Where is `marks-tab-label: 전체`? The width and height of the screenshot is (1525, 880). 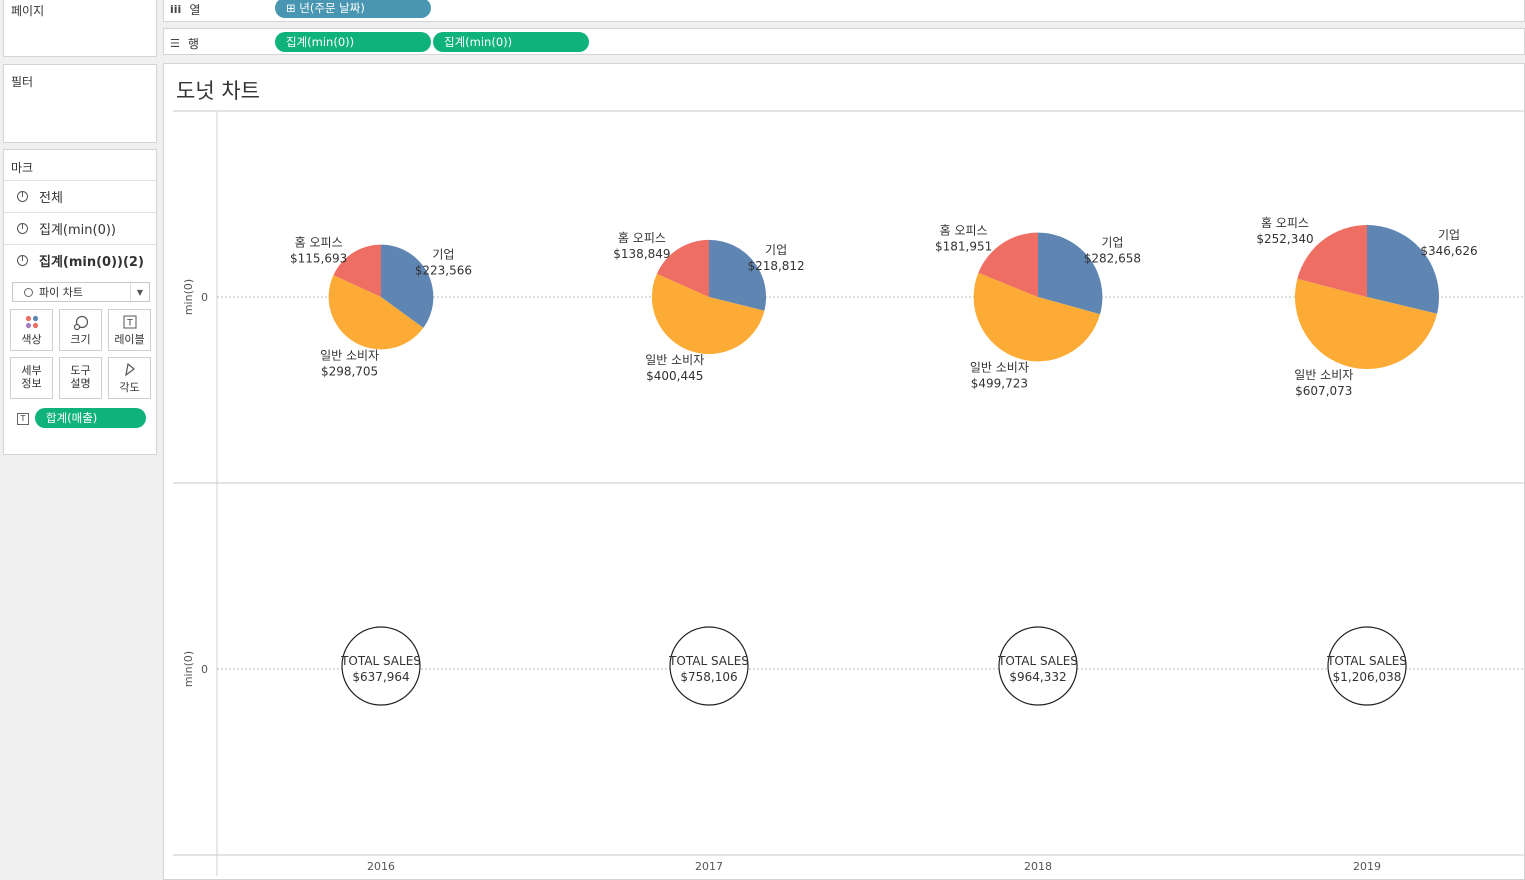 marks-tab-label: 전체 is located at coordinates (51, 198).